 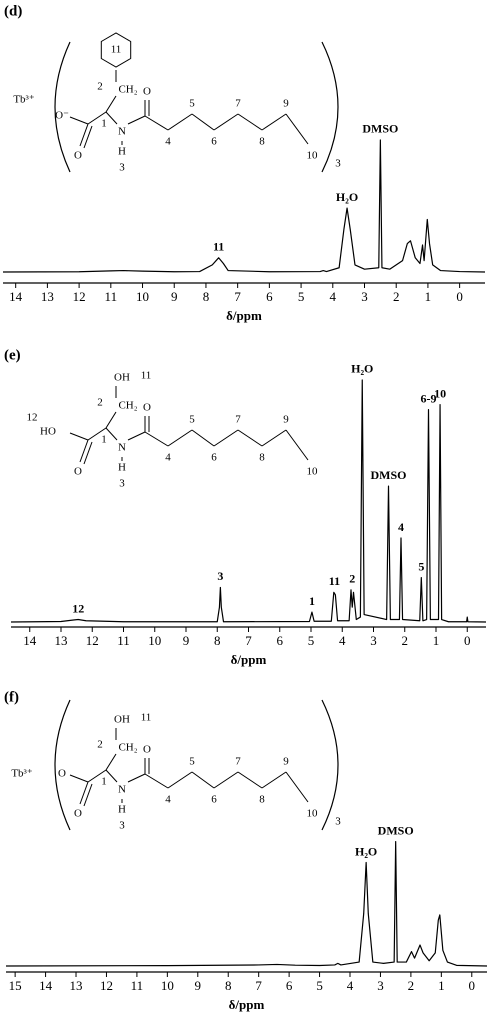 What do you see at coordinates (122, 378) in the screenshot?
I see `structure-label: OH` at bounding box center [122, 378].